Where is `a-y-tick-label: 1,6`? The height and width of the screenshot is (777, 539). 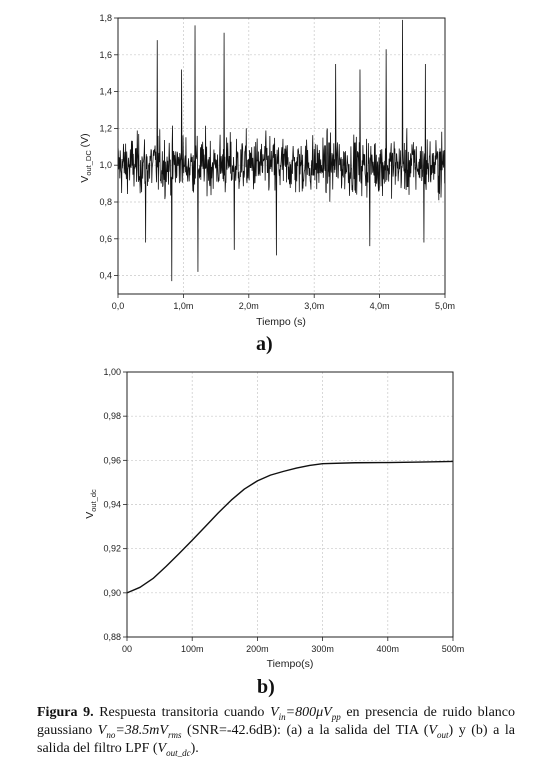
a-y-tick-label: 1,6 is located at coordinates (105, 55).